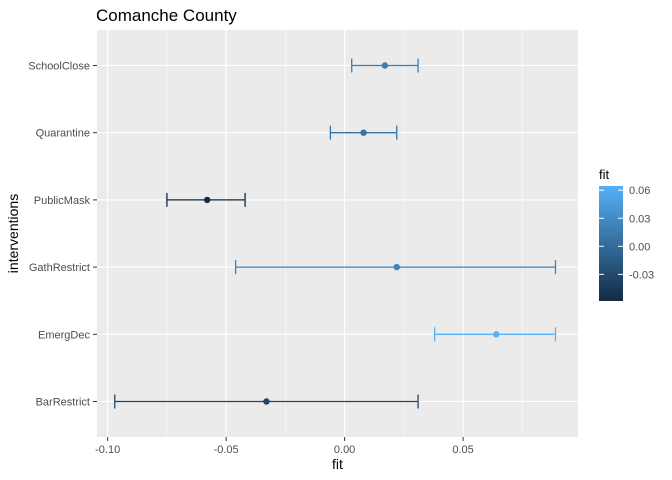 The width and height of the screenshot is (672, 480). What do you see at coordinates (59, 268) in the screenshot?
I see `y-tick-label: GathRestrict` at bounding box center [59, 268].